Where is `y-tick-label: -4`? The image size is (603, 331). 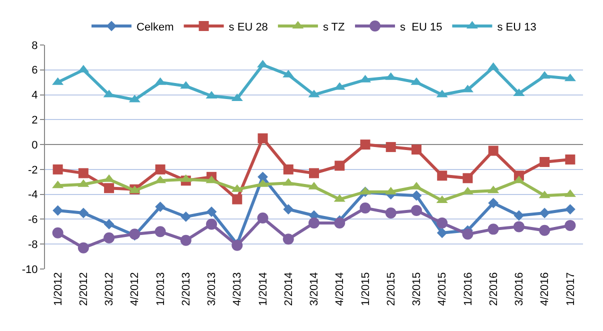 y-tick-label: -4 is located at coordinates (33, 195).